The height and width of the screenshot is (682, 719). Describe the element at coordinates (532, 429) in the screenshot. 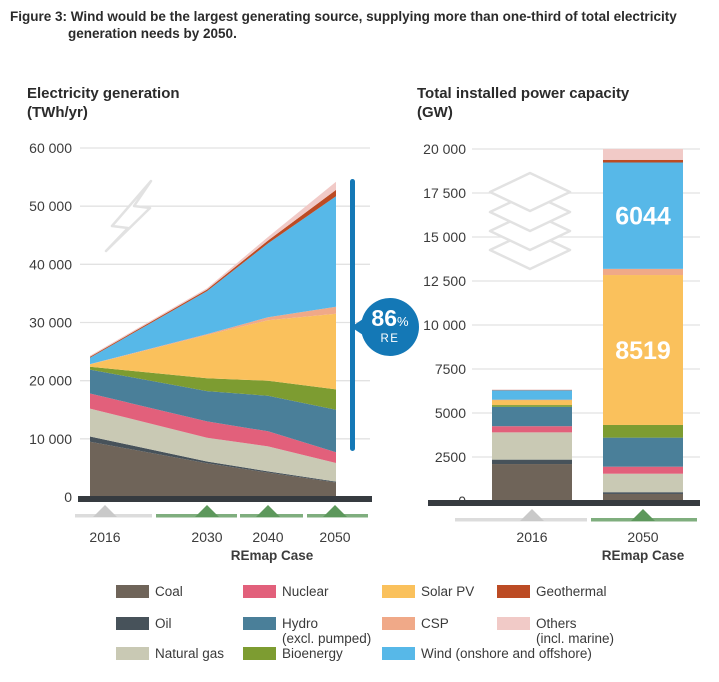

I see `bar-segment-2016-nuclear` at that location.